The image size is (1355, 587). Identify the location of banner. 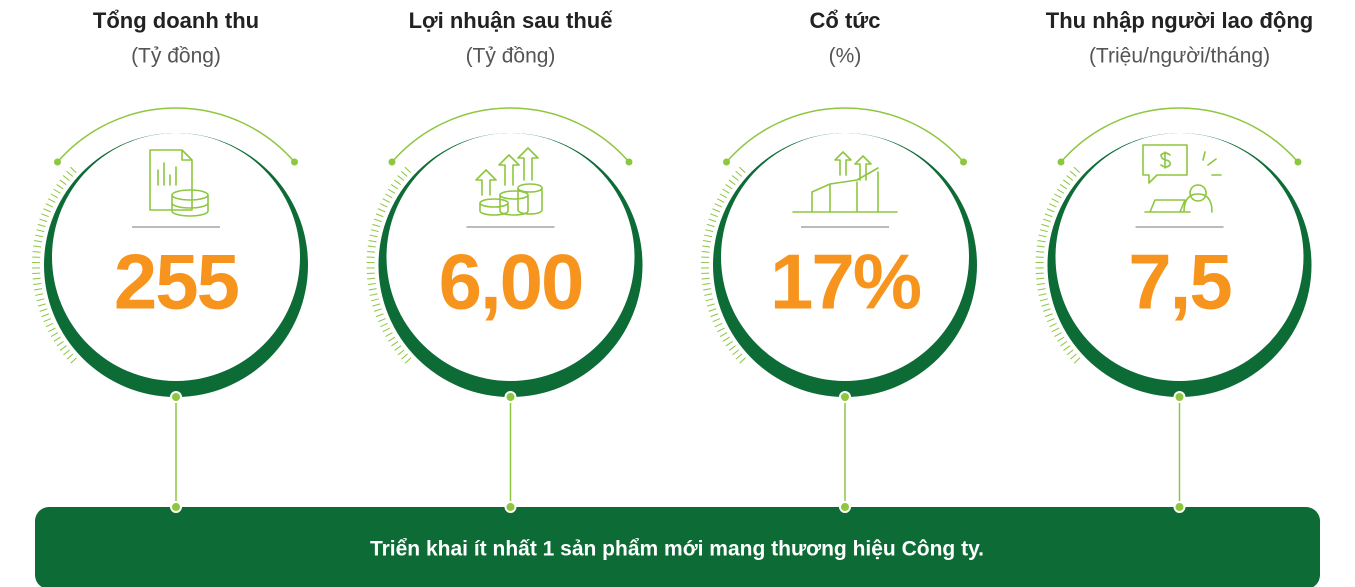
(677, 547).